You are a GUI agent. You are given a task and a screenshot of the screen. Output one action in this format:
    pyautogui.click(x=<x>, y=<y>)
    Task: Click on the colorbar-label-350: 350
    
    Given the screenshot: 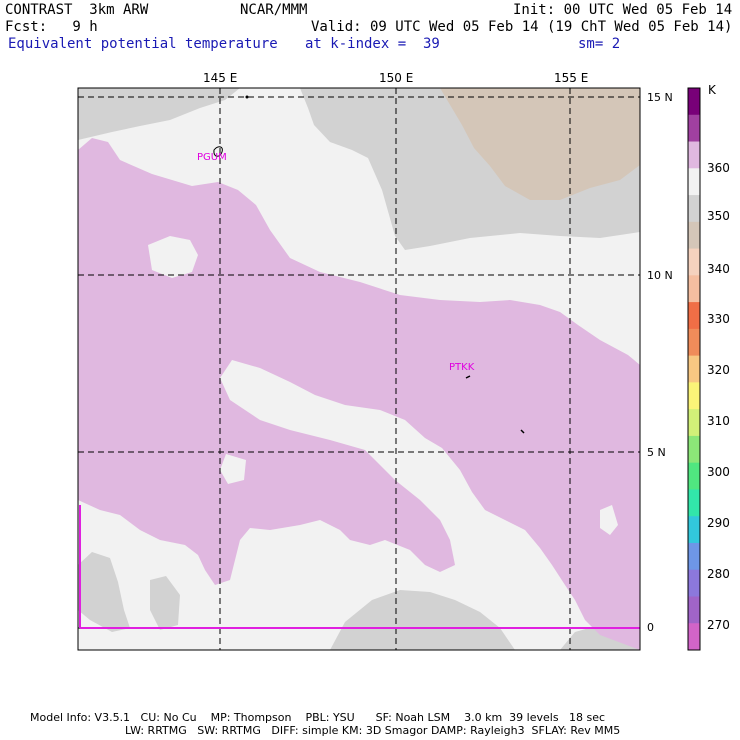 What is the action you would take?
    pyautogui.click(x=718, y=216)
    